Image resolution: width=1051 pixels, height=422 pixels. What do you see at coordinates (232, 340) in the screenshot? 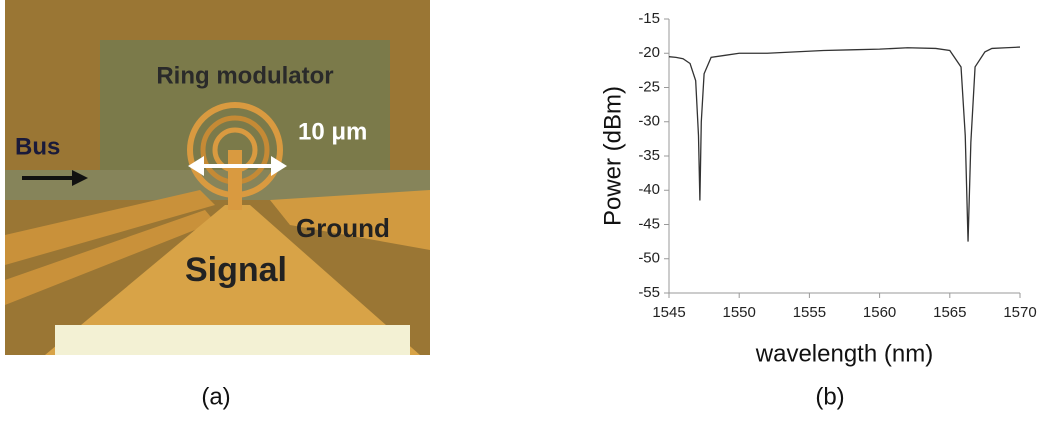
I see `probe-pad` at bounding box center [232, 340].